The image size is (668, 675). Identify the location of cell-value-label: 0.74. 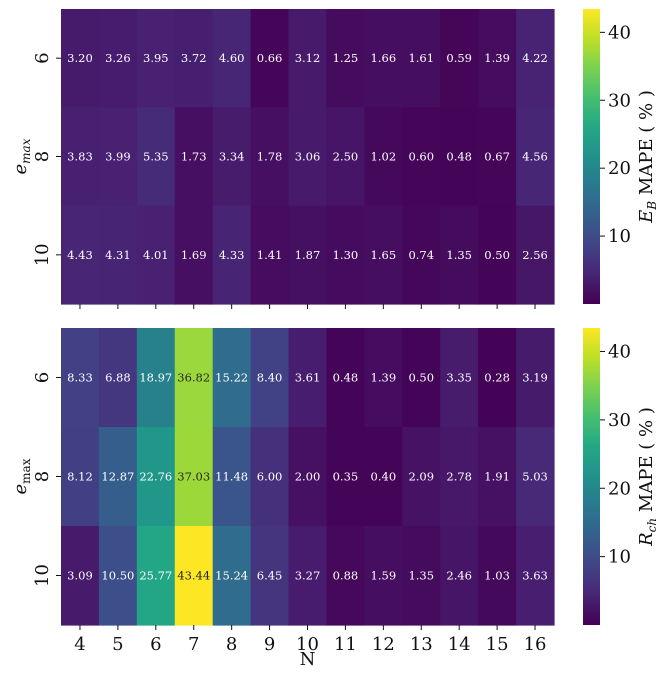
(421, 255).